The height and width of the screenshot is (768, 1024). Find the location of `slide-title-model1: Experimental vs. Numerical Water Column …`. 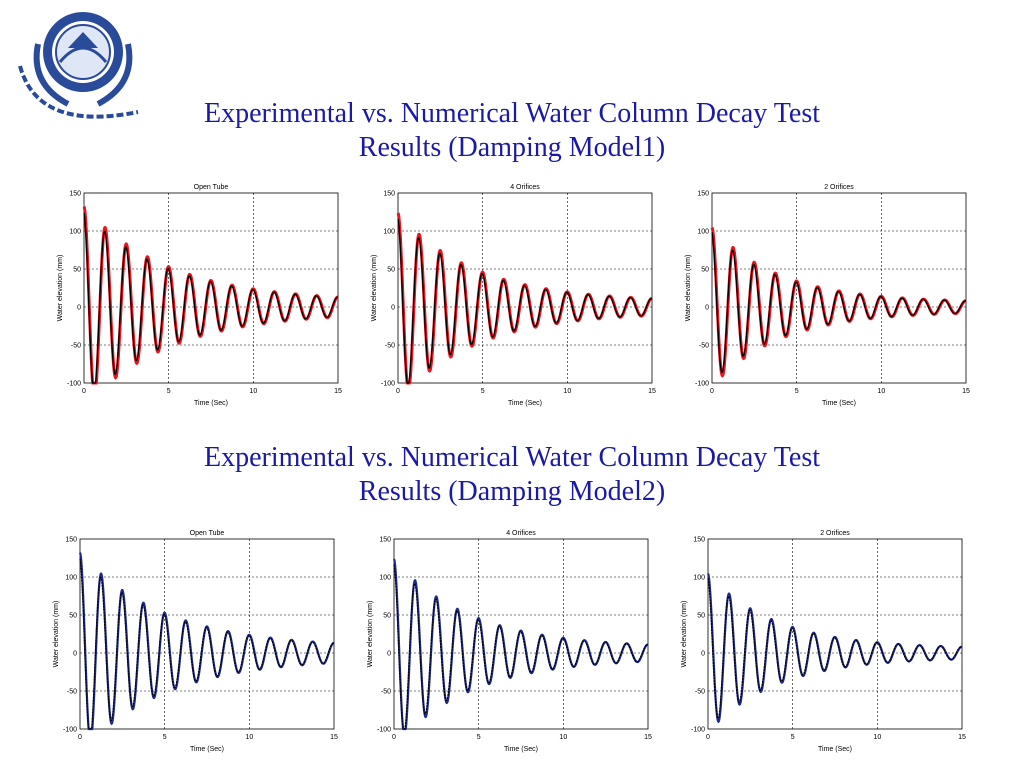

slide-title-model1: Experimental vs. Numerical Water Column … is located at coordinates (512, 131).